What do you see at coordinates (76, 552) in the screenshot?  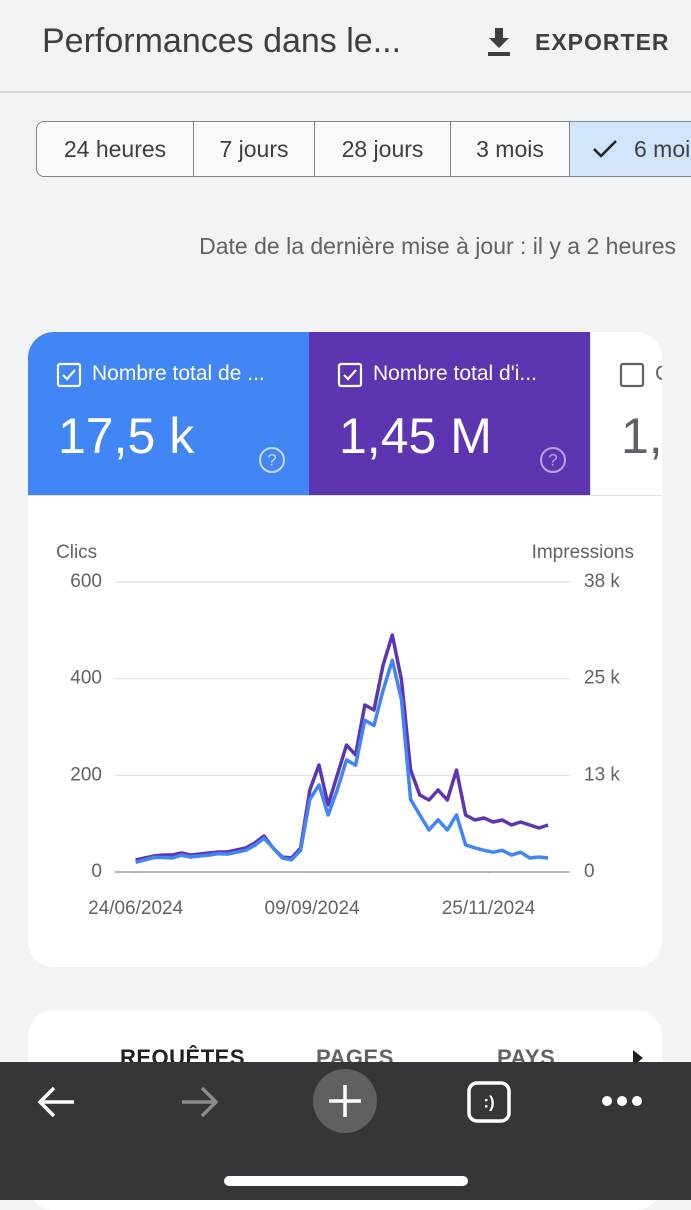 I see `y-axis-label: Clics` at bounding box center [76, 552].